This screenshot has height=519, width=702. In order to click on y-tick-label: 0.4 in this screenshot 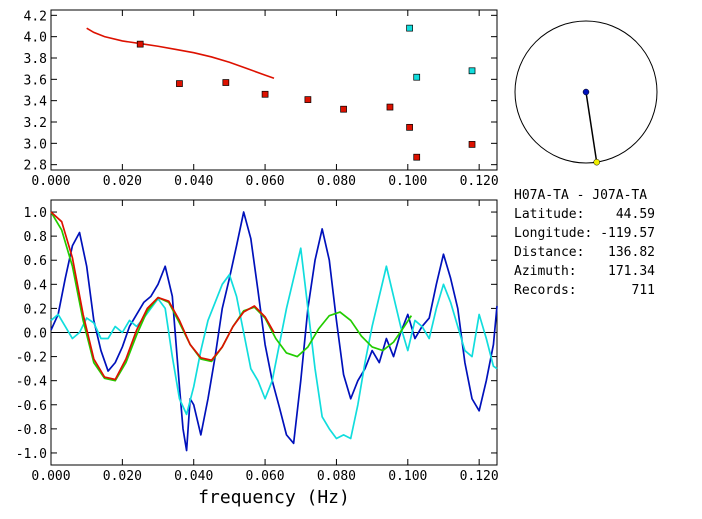, I will do `click(36, 285)`.